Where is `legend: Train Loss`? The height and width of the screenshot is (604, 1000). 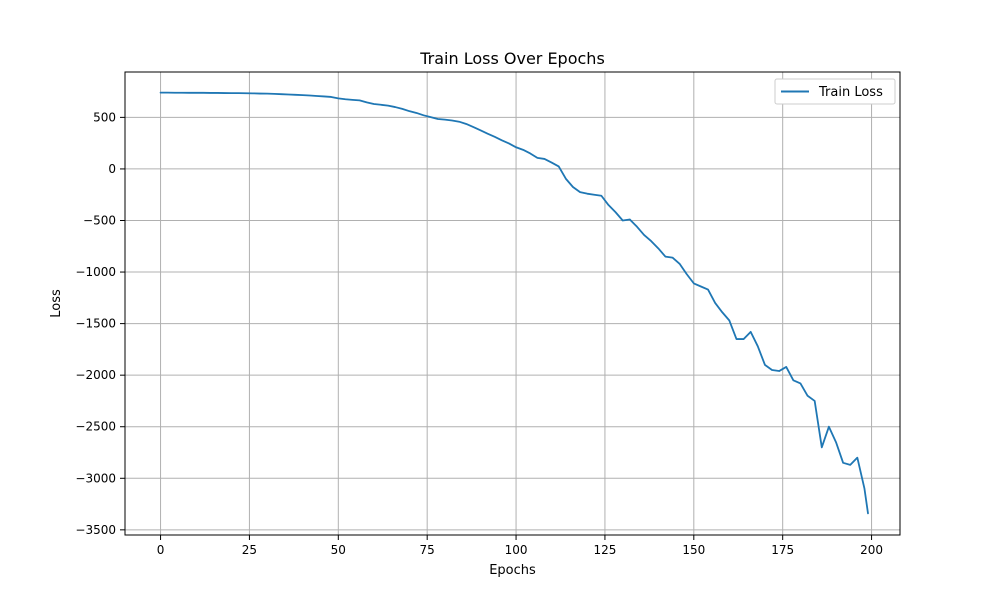 legend: Train Loss is located at coordinates (835, 91).